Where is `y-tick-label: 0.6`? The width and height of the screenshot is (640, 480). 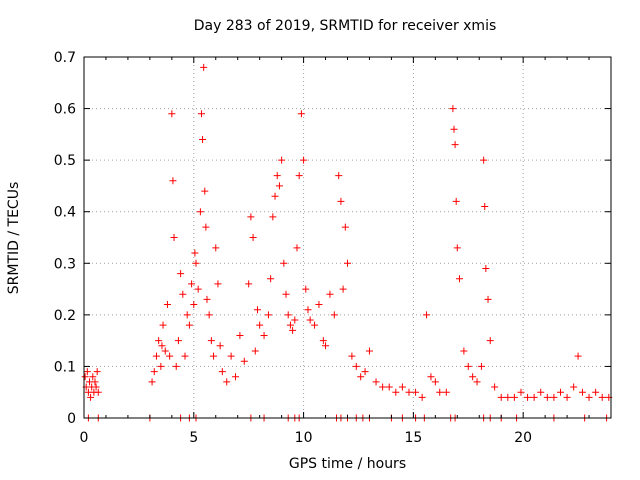 y-tick-label: 0.6 is located at coordinates (65, 110).